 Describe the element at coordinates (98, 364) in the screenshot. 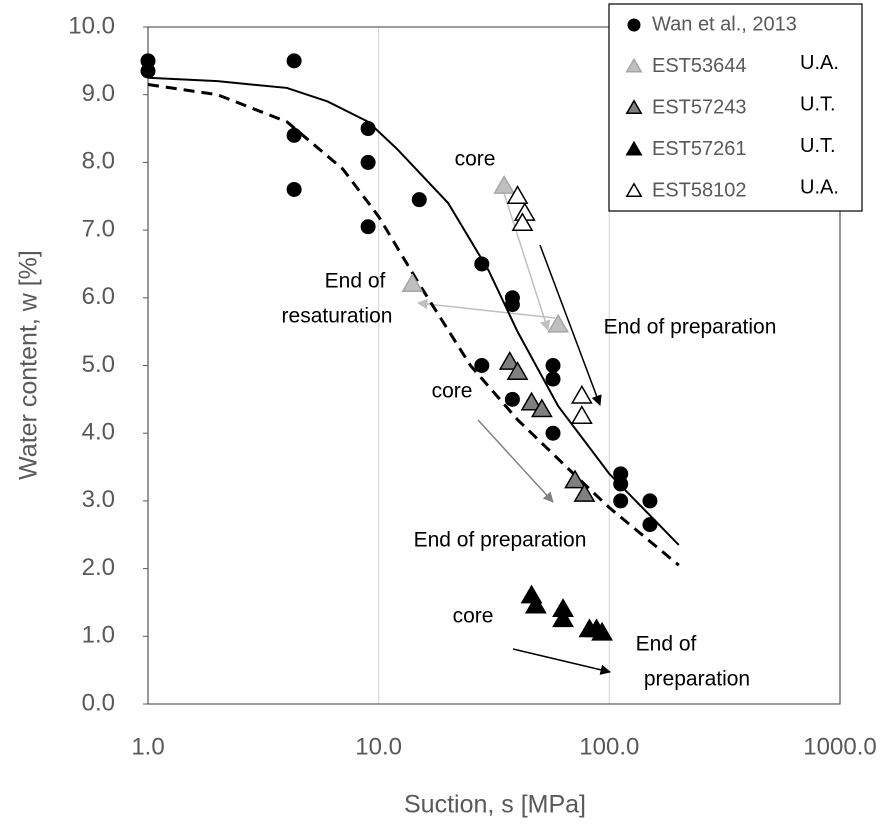

I see `y-tick-label: 5.0` at that location.